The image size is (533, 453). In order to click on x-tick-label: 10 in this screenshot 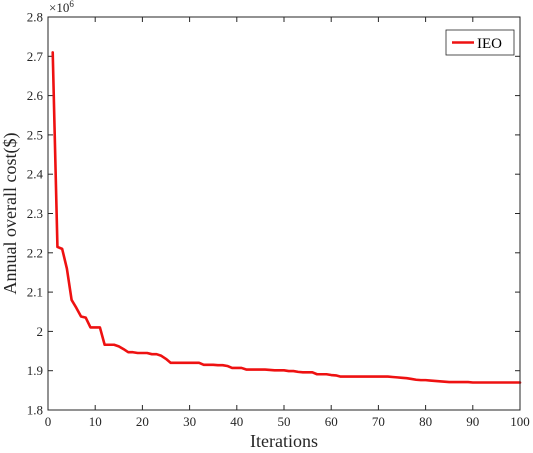, I will do `click(95, 421)`.